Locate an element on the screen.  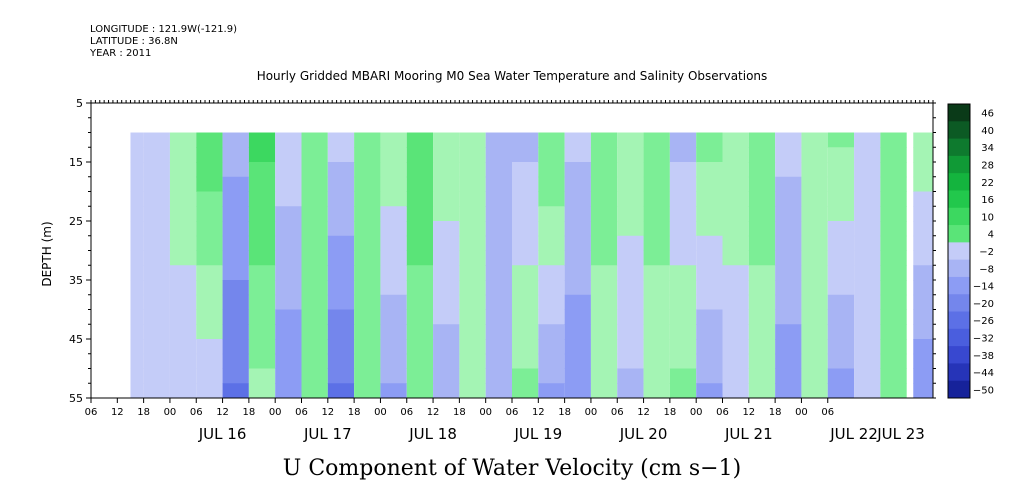
x-tick-label: 18 is located at coordinates (143, 412).